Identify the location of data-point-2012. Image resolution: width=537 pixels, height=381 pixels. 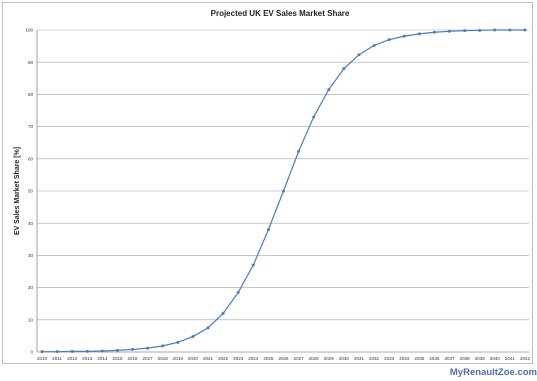
(72, 351).